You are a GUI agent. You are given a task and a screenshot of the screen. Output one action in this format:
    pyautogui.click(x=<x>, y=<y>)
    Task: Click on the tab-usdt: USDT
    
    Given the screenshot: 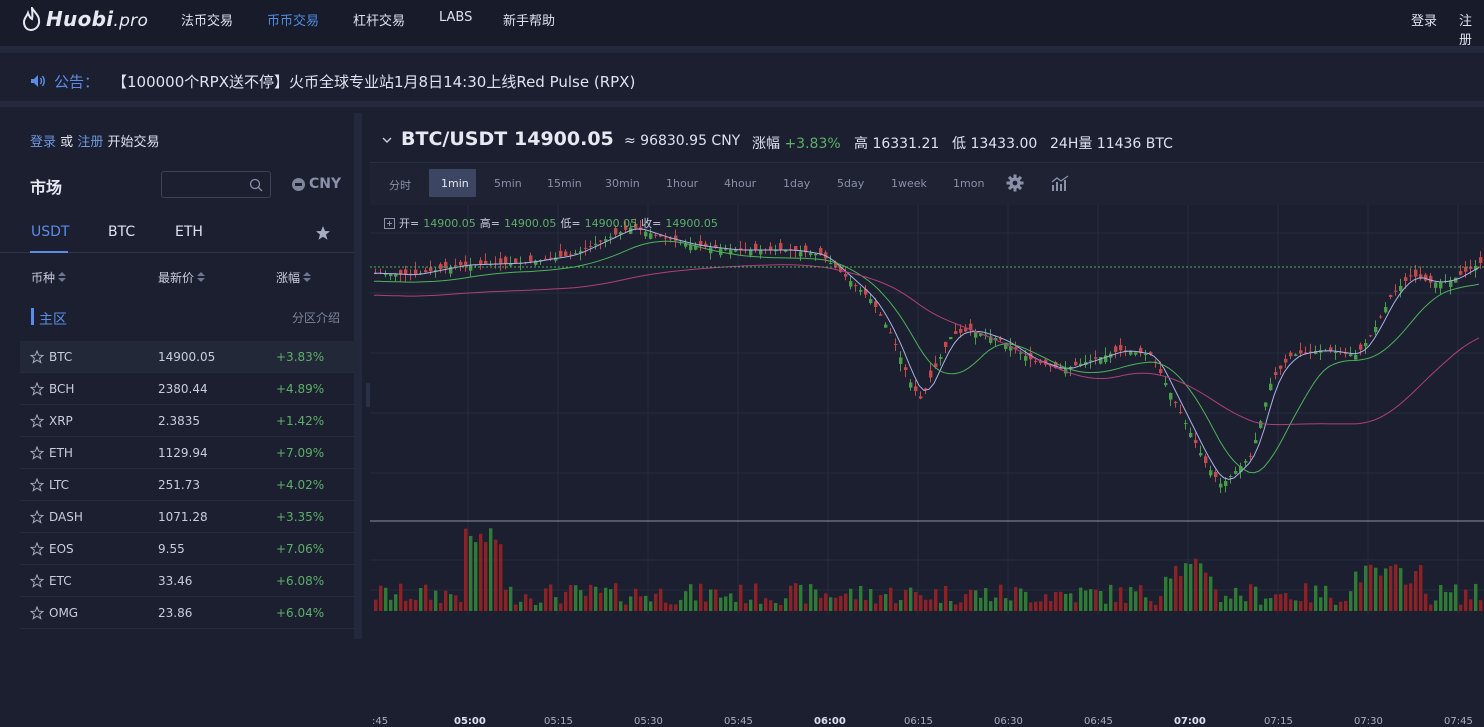 What is the action you would take?
    pyautogui.click(x=50, y=232)
    